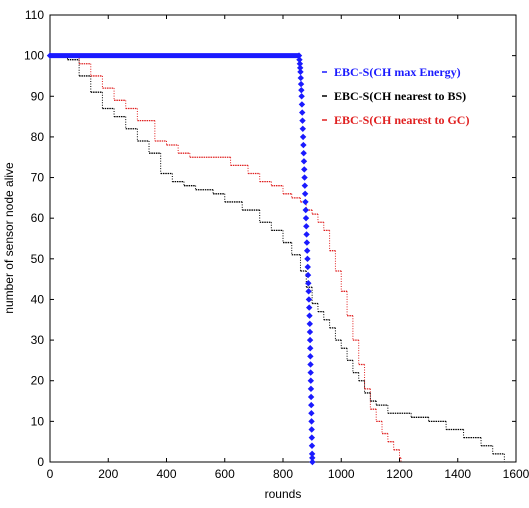 The width and height of the screenshot is (529, 508). I want to click on y-tick-label: 70, so click(38, 178).